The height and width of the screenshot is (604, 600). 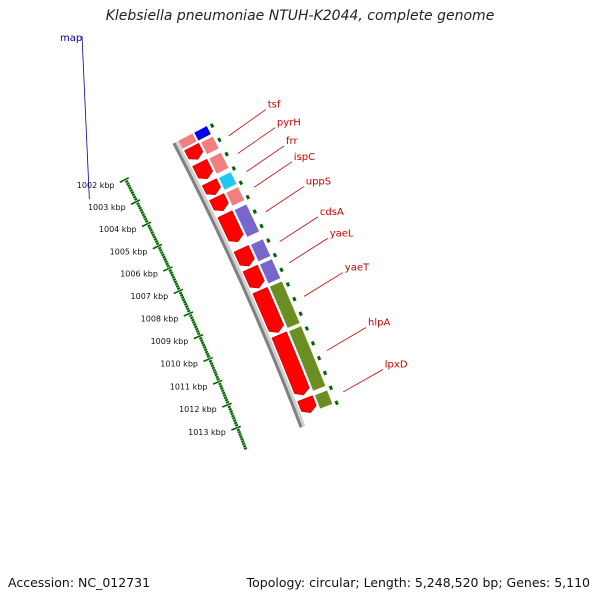 I want to click on cds-arrow-frr, so click(x=211, y=186).